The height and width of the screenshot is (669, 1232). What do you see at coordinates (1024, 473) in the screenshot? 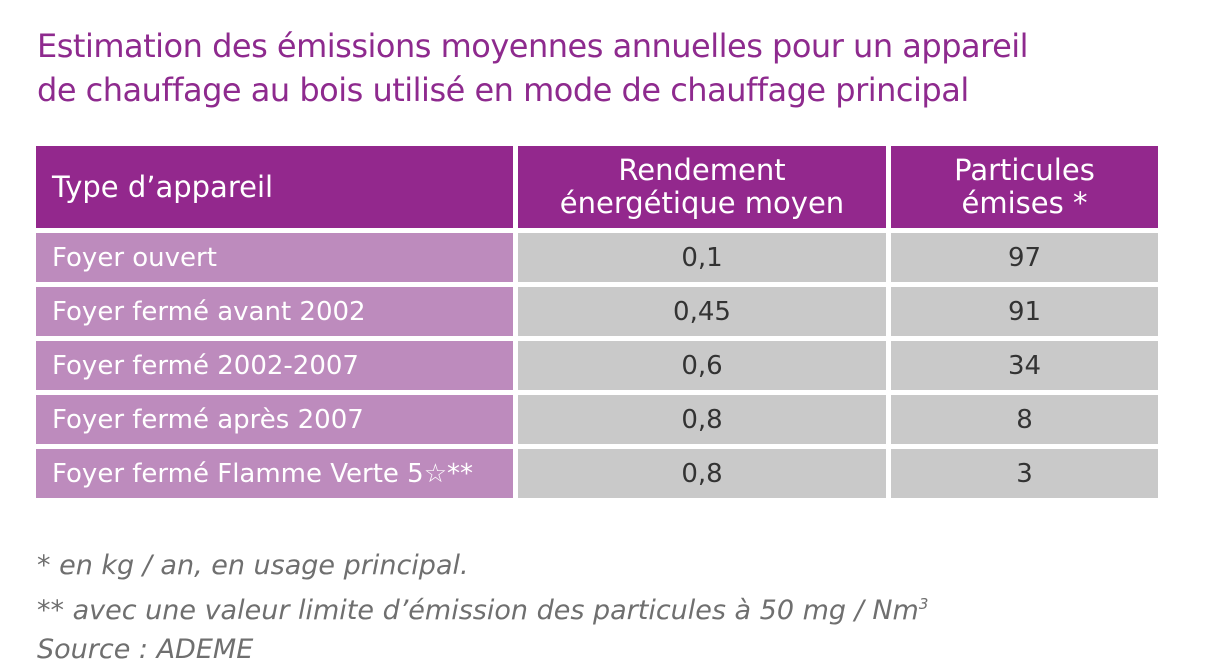
I see `cell-particules: 3` at bounding box center [1024, 473].